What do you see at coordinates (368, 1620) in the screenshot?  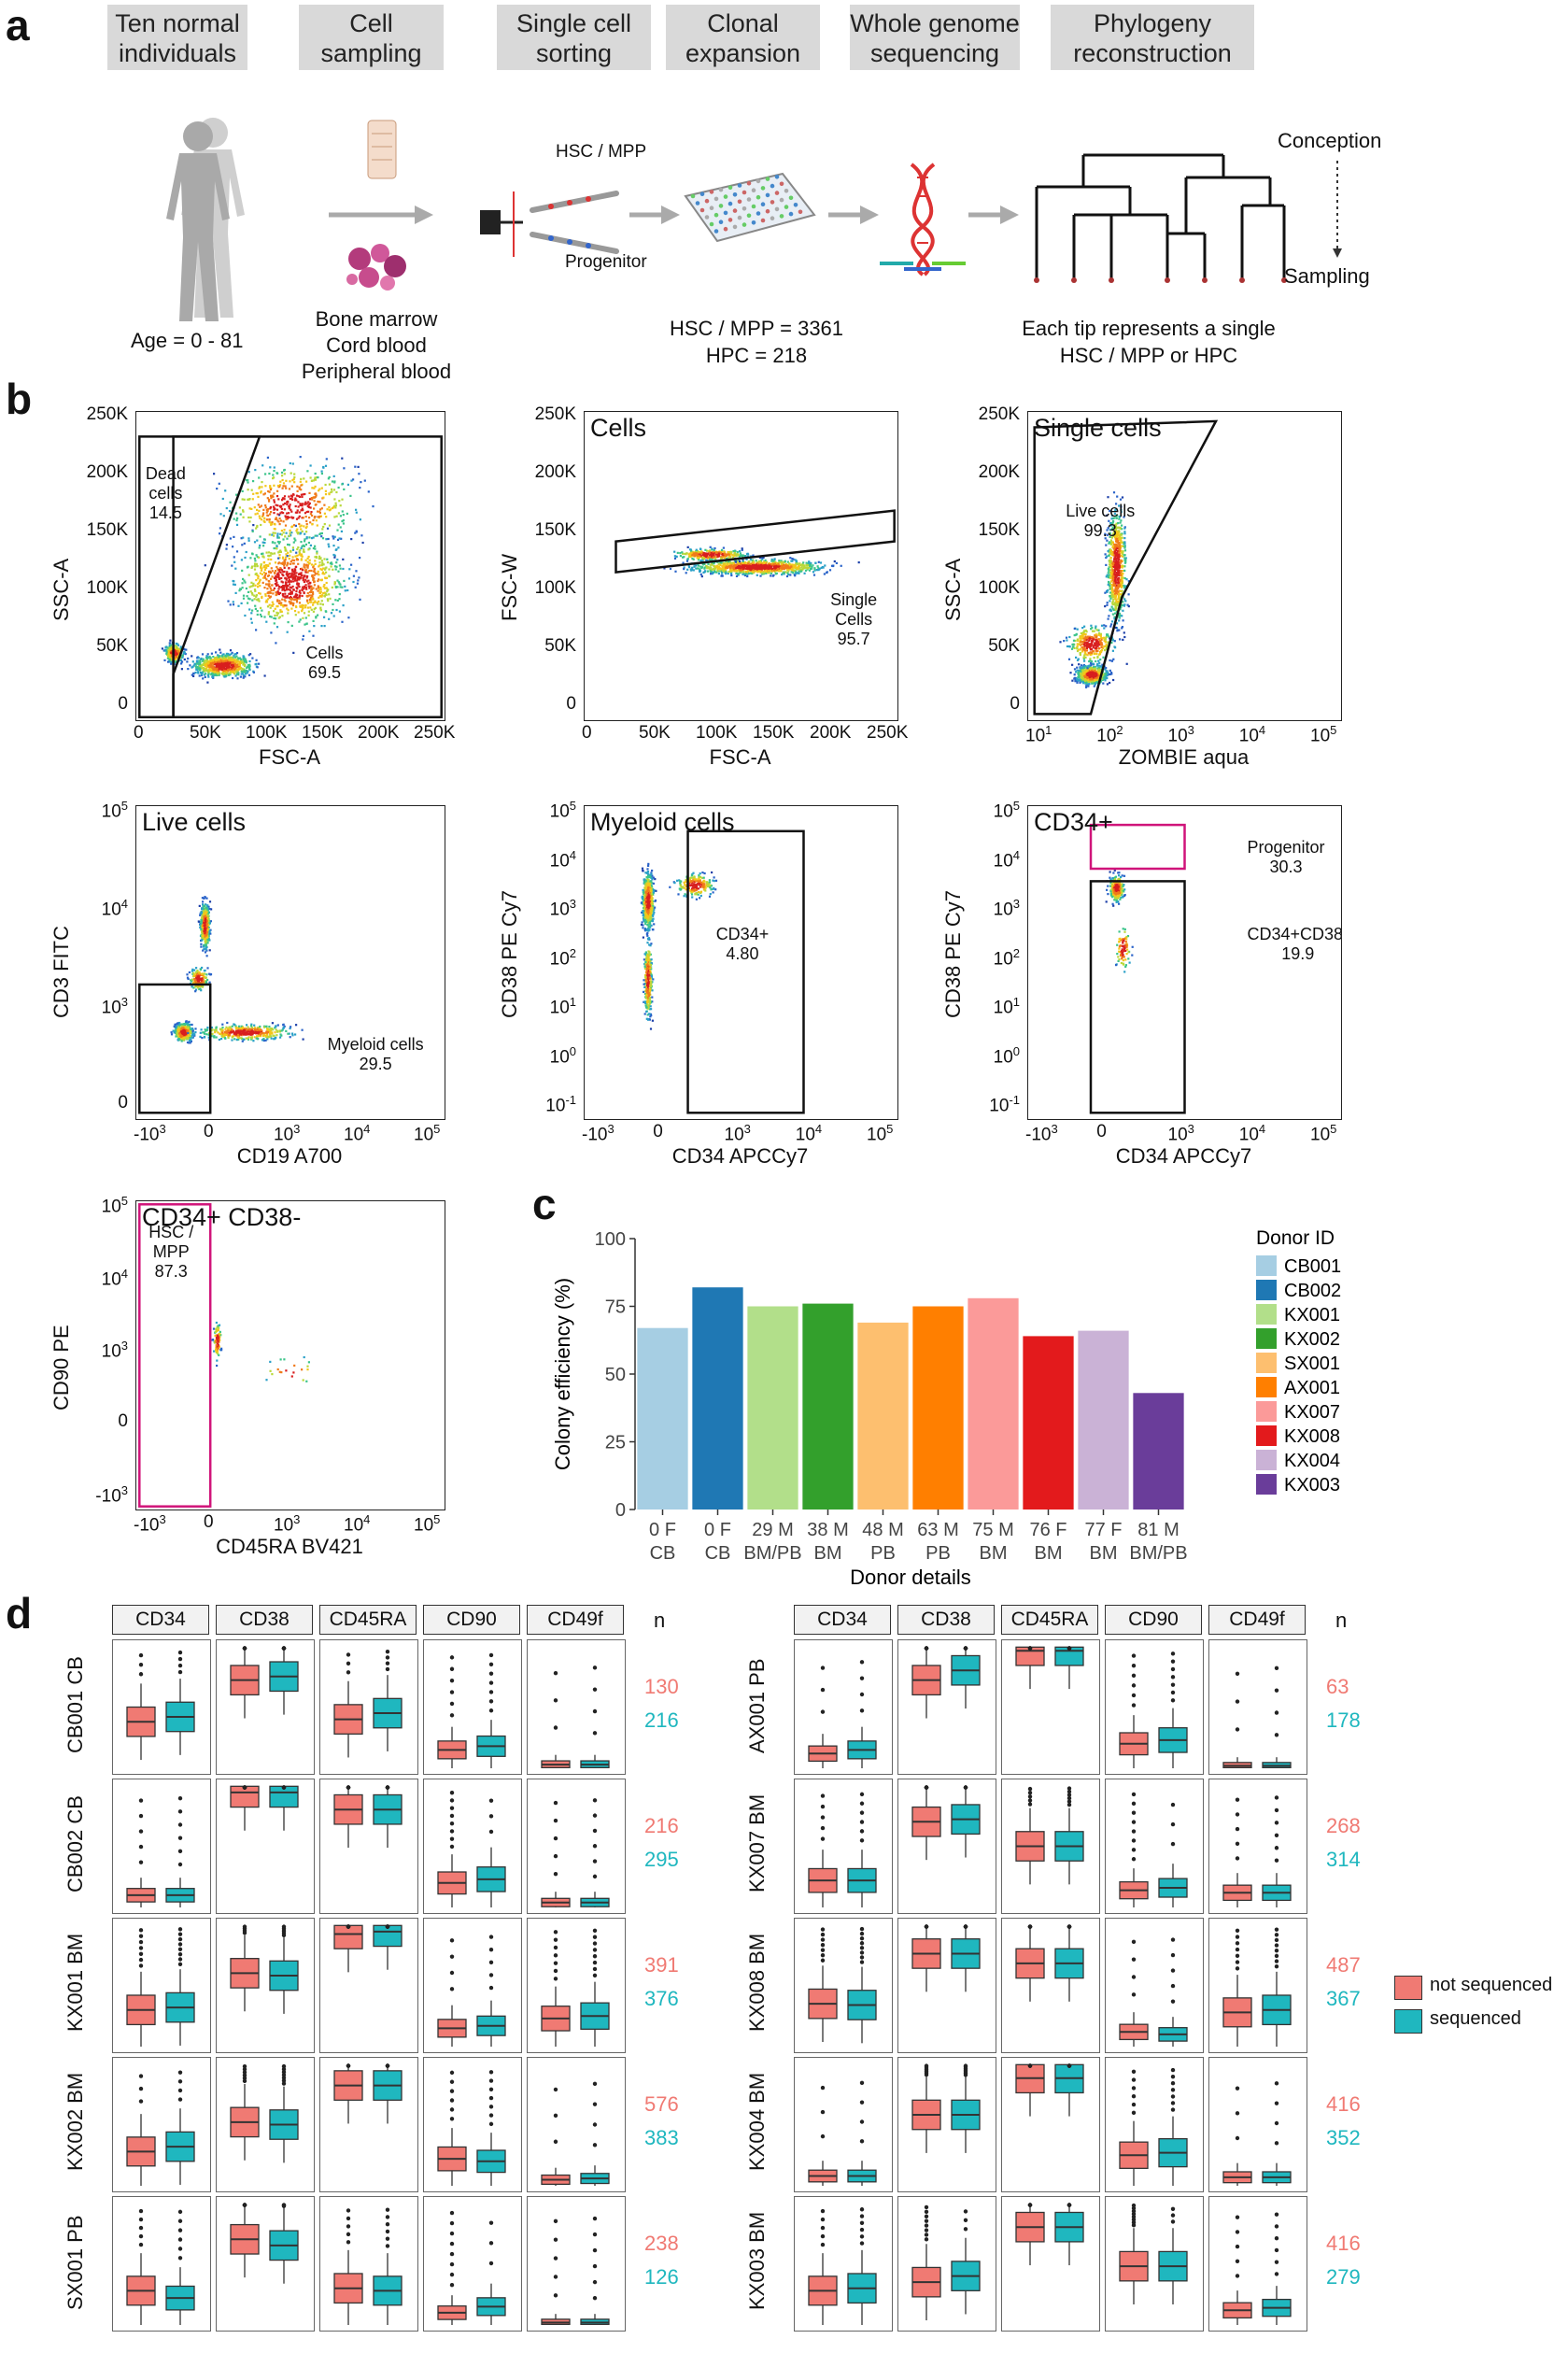 I see `strip-CD45RA: CD45RA` at bounding box center [368, 1620].